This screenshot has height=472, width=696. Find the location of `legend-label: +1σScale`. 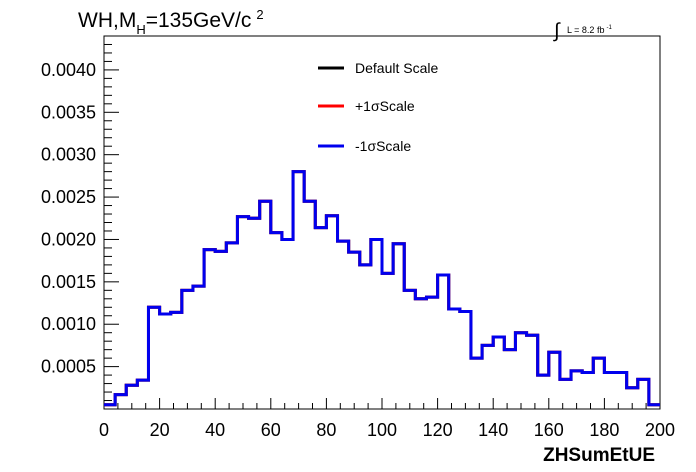

legend-label: +1σScale is located at coordinates (385, 106).